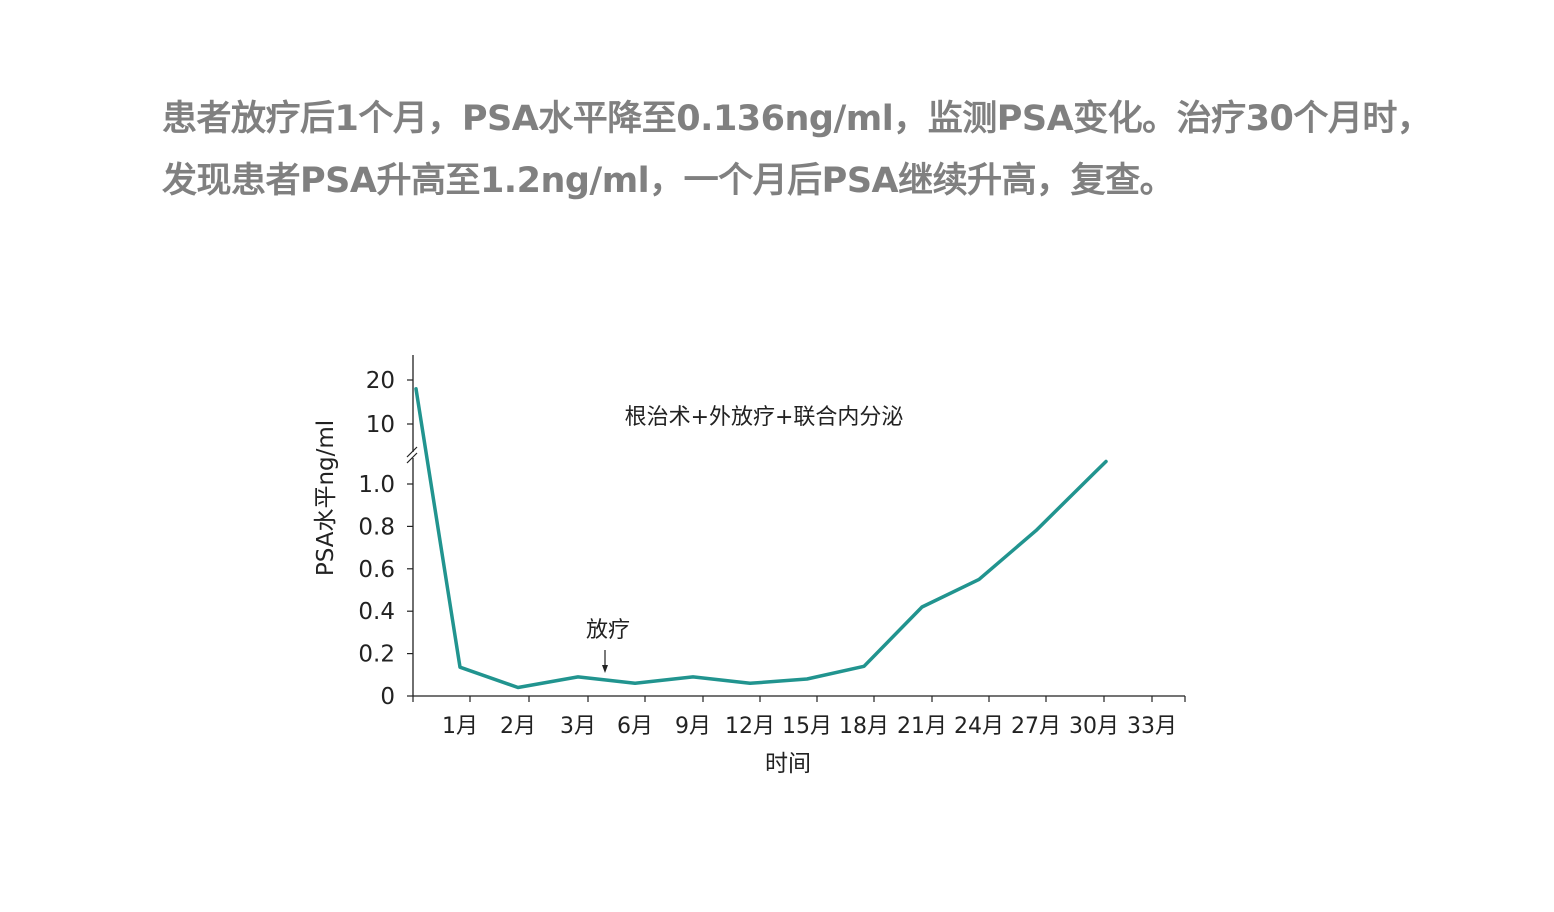  Describe the element at coordinates (668, 181) in the screenshot. I see `description-line: 发现患者PSA升高至1.2ng/ml，一个月后PSA继续升高，复查。` at that location.